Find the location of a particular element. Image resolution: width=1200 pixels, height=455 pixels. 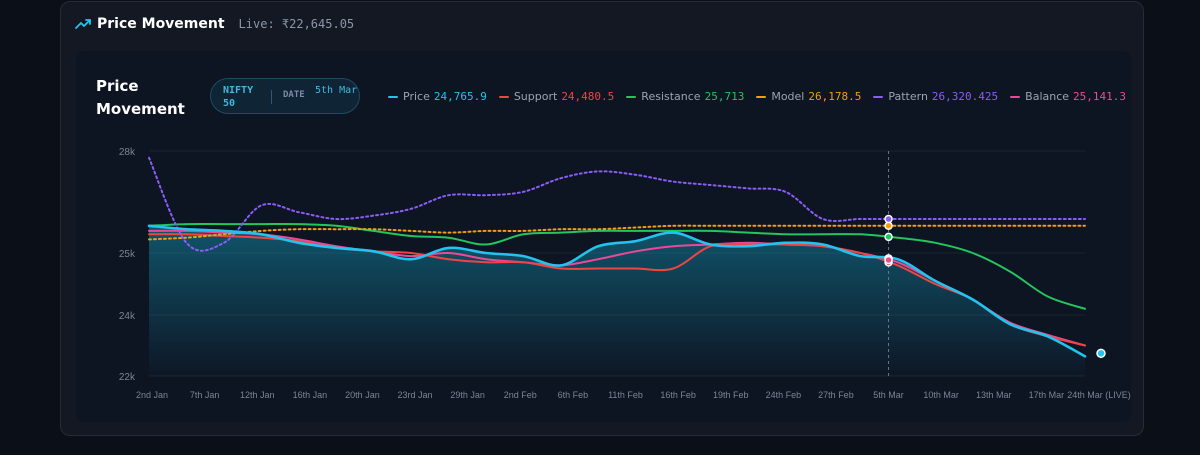

legend-item-resistance: Resistance 25,713 is located at coordinates (685, 96).